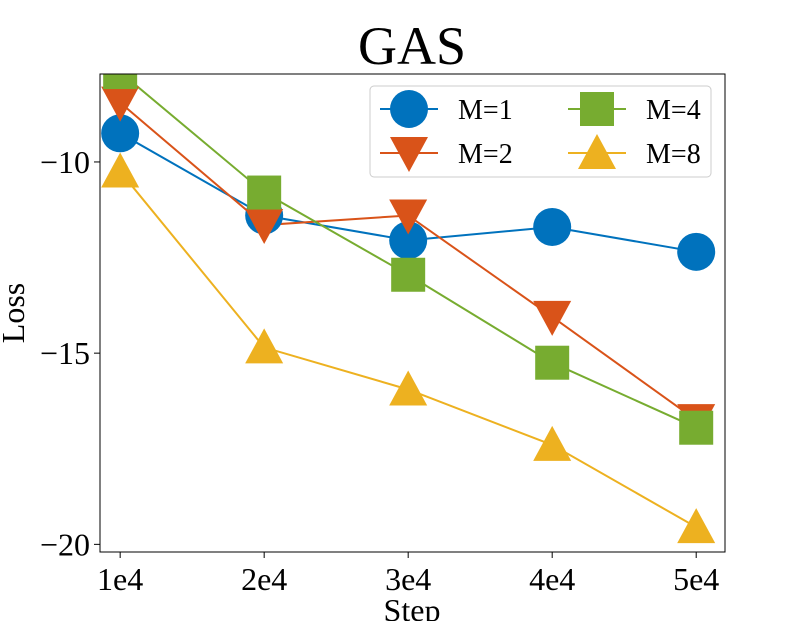  I want to click on x-tick-label: 4e4, so click(552, 579).